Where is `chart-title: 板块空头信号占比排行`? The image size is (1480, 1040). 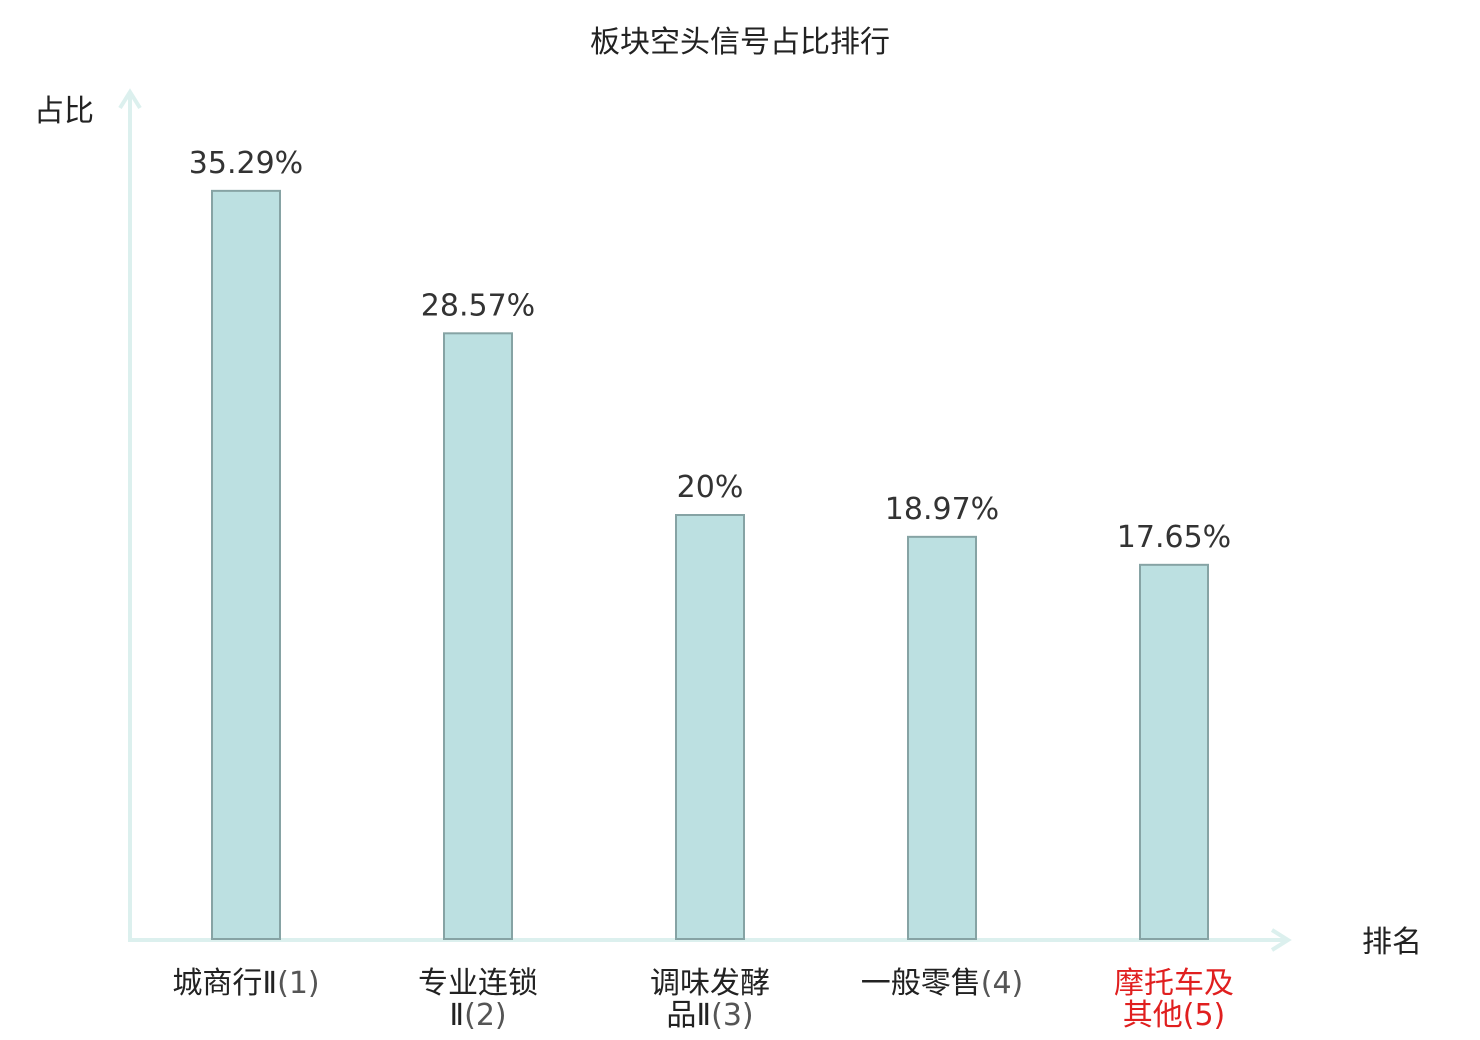
chart-title: 板块空头信号占比排行 is located at coordinates (740, 42).